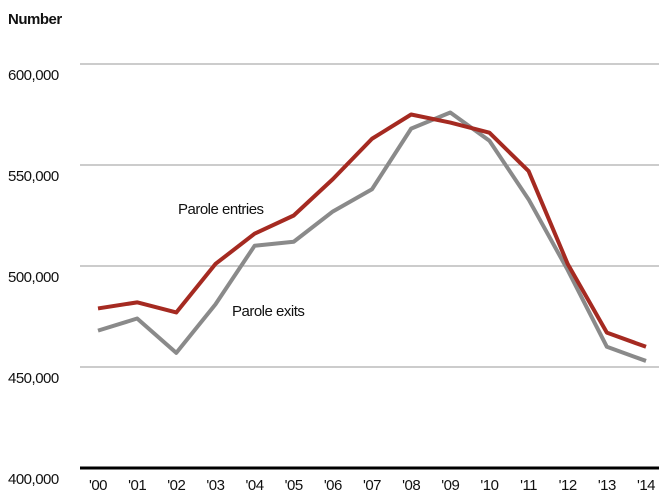  What do you see at coordinates (372, 485) in the screenshot?
I see `x-tick-label: '07` at bounding box center [372, 485].